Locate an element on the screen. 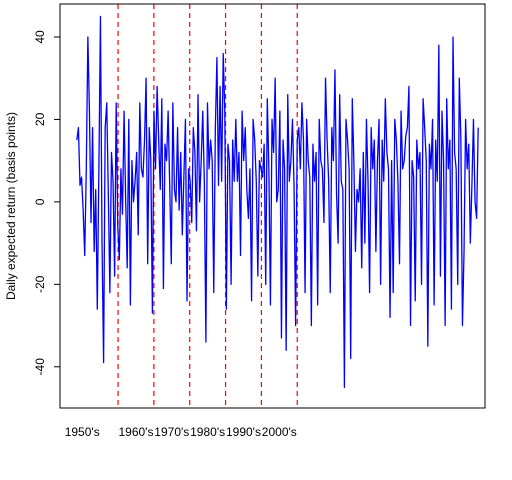 Image resolution: width=512 pixels, height=480 pixels. x-axis: 1950's 1960's 1970's 1980's 1990's 2000's is located at coordinates (181, 432).